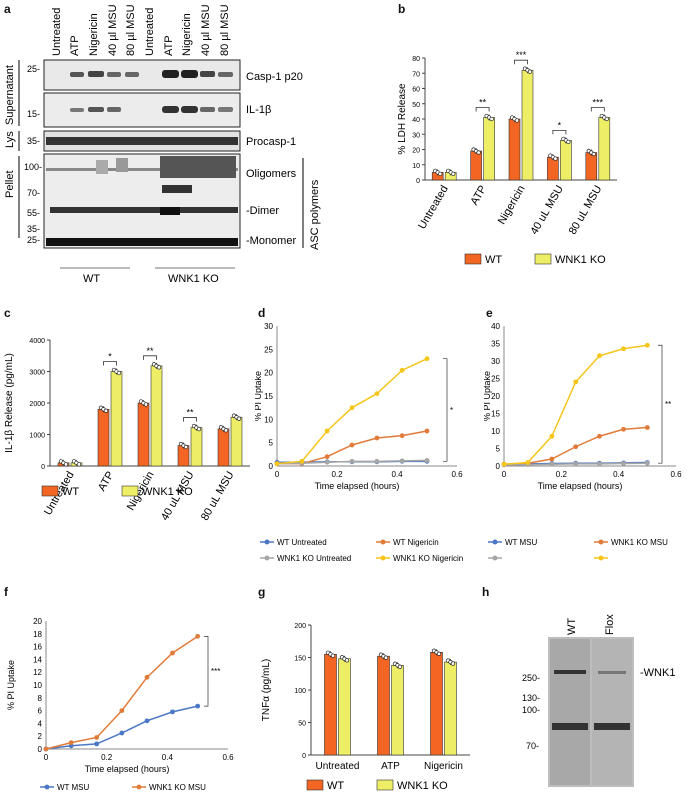  I want to click on mw-marker: 100-, so click(531, 710).